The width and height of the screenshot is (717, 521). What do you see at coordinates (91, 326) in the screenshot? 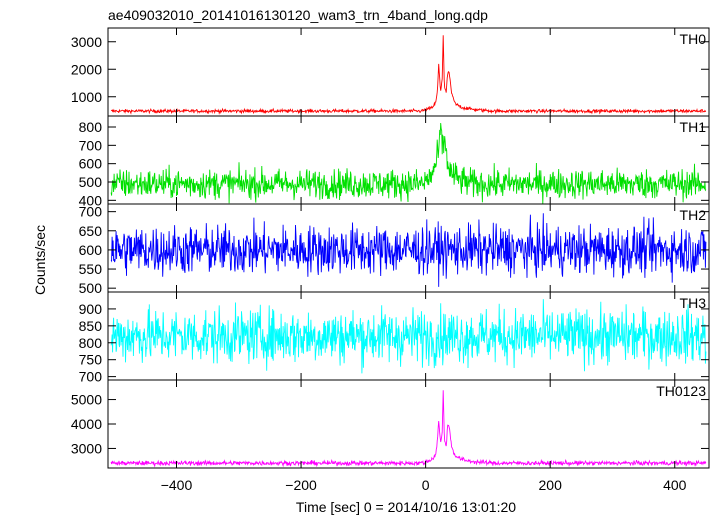
I see `y-tick-label: 850` at bounding box center [91, 326].